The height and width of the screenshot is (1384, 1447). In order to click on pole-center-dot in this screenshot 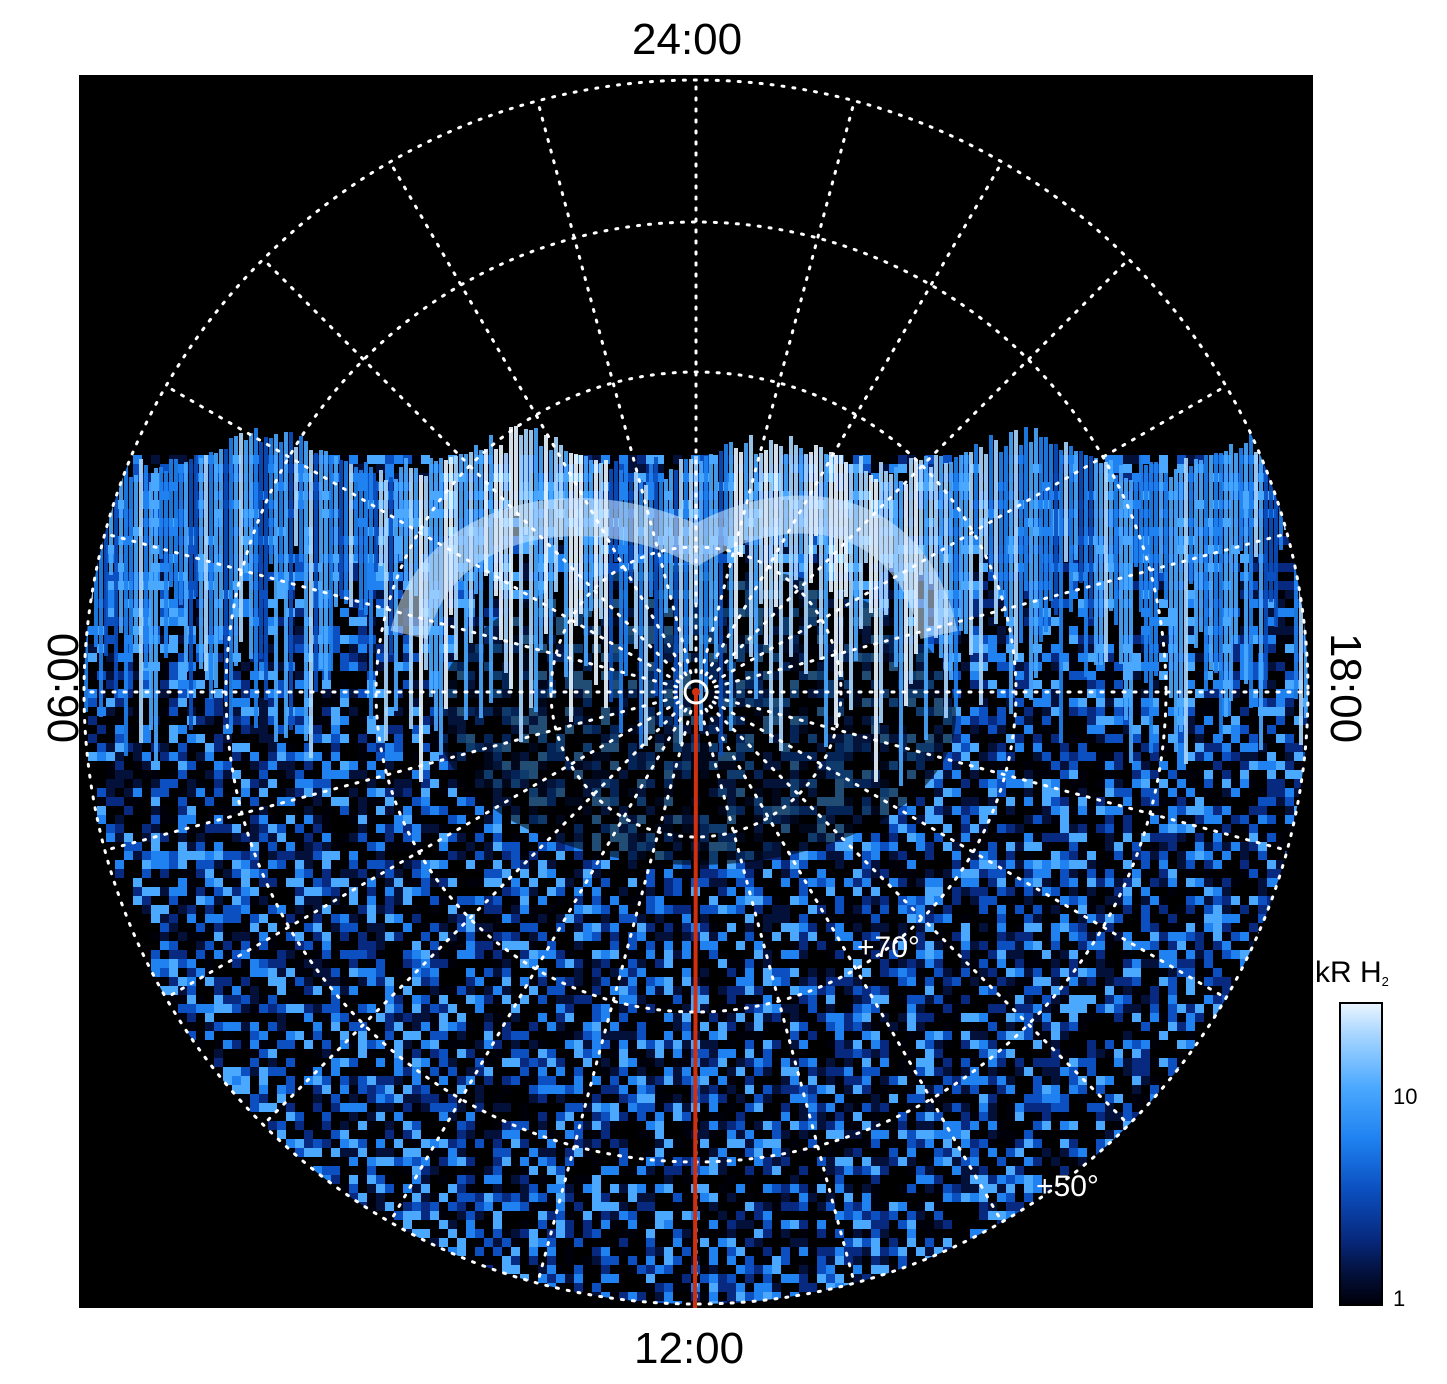, I will do `click(696, 692)`.